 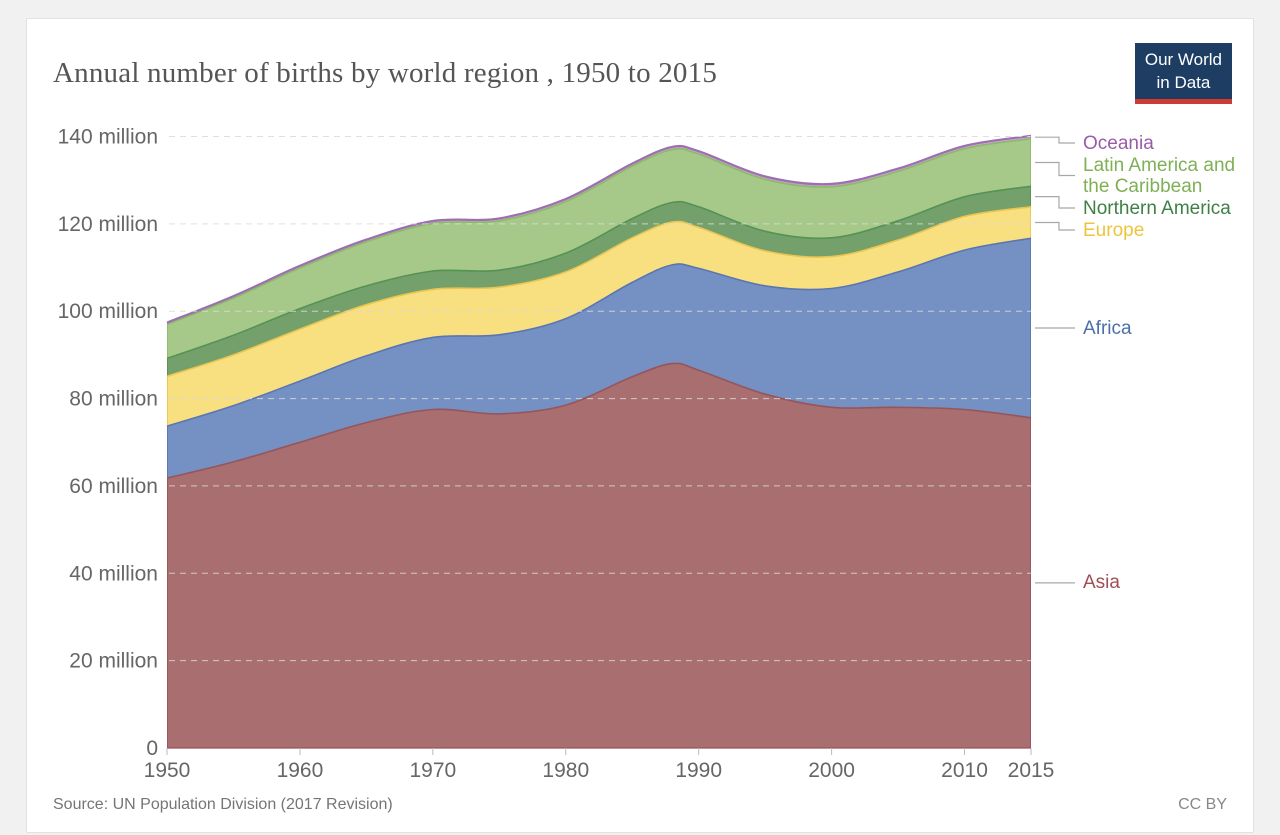 What do you see at coordinates (113, 486) in the screenshot?
I see `y-tick-label: 60 million` at bounding box center [113, 486].